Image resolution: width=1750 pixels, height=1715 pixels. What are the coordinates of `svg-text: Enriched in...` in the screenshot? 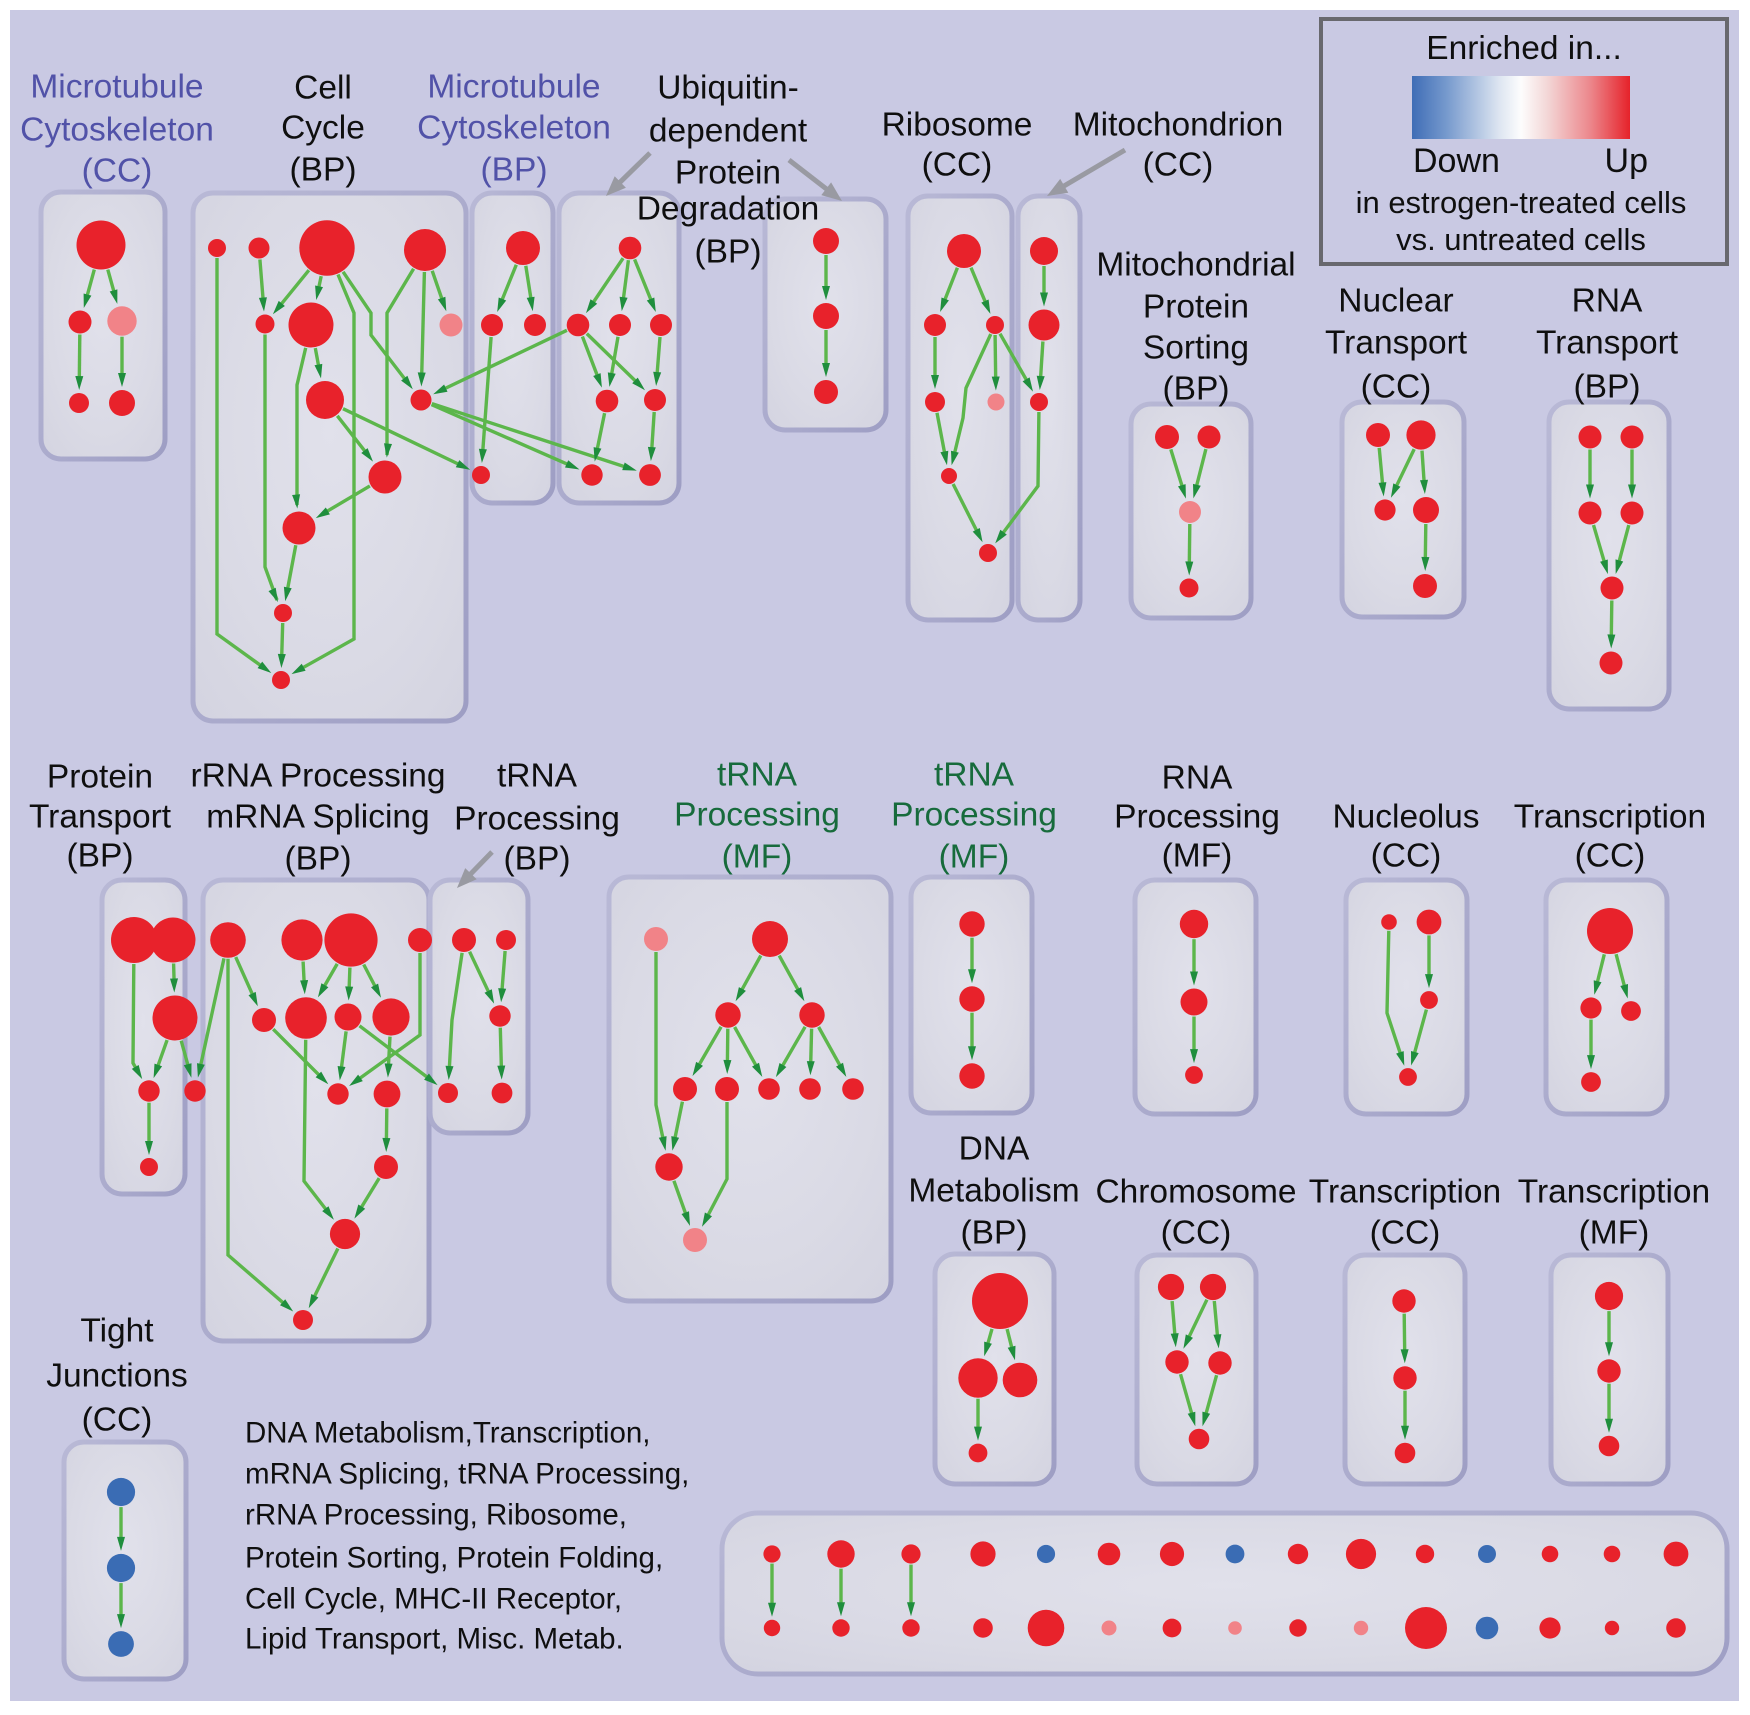 It's located at (1524, 48).